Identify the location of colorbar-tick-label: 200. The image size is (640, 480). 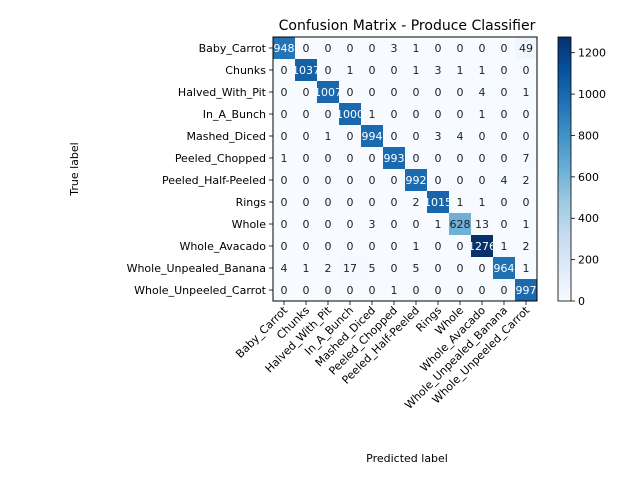
(588, 260).